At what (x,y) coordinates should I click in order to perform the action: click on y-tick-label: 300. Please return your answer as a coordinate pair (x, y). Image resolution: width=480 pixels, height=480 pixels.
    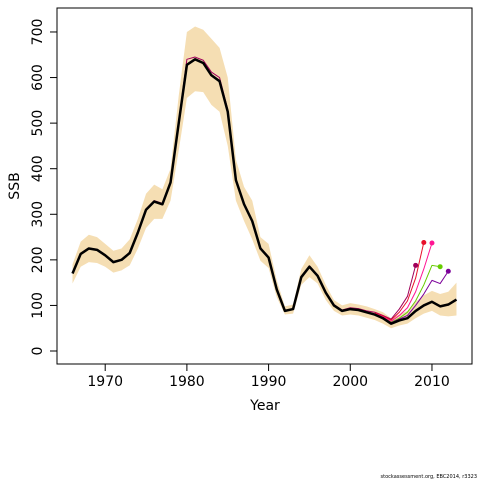
    Looking at the image, I should click on (38, 214).